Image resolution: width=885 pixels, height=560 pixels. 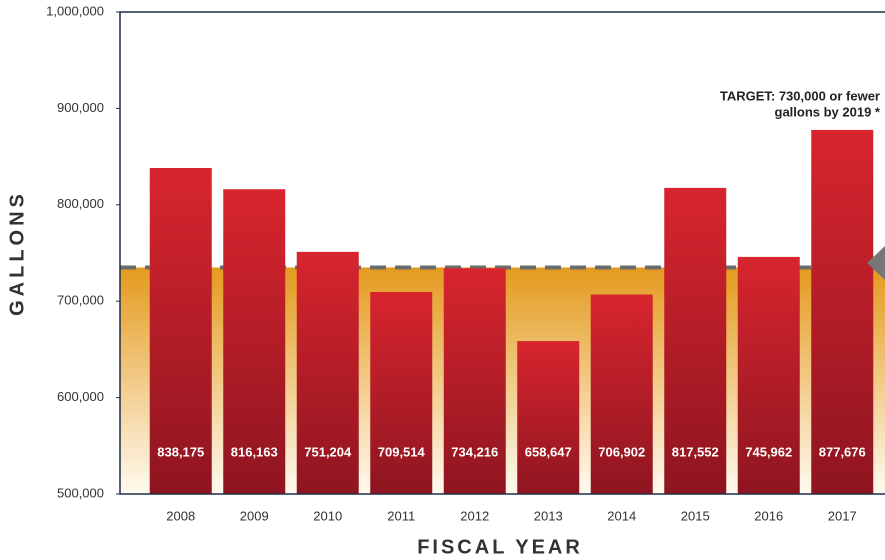 What do you see at coordinates (768, 515) in the screenshot?
I see `x-tick-label: 2016` at bounding box center [768, 515].